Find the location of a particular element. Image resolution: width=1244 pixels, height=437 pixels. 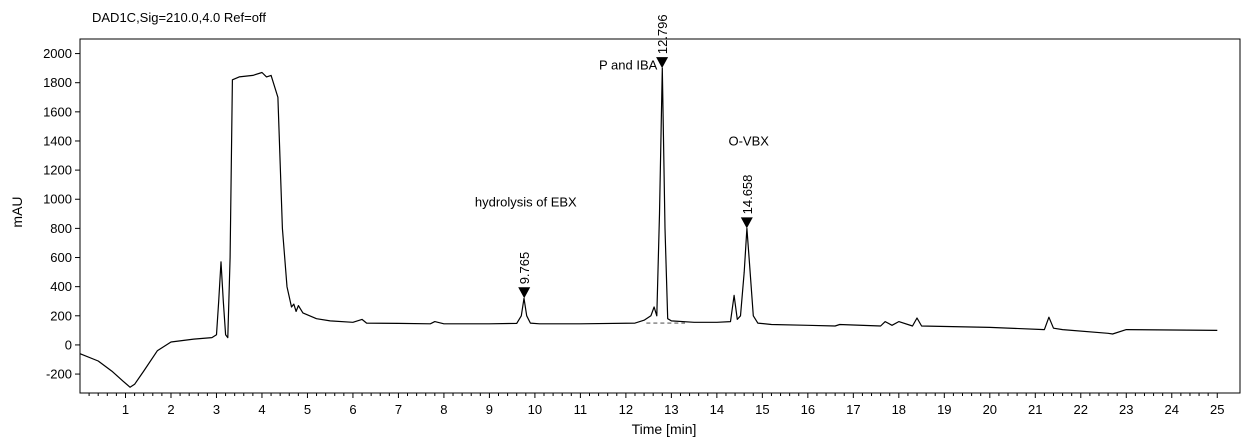

y-tick-label: 1600 is located at coordinates (57, 111).